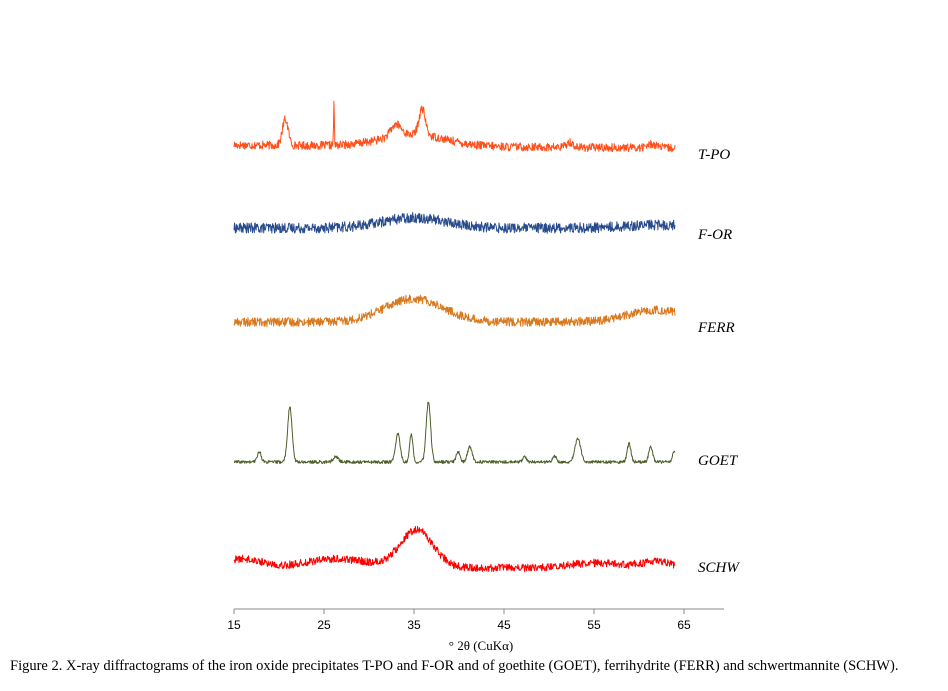  Describe the element at coordinates (594, 625) in the screenshot. I see `x-tick-label: 55` at that location.